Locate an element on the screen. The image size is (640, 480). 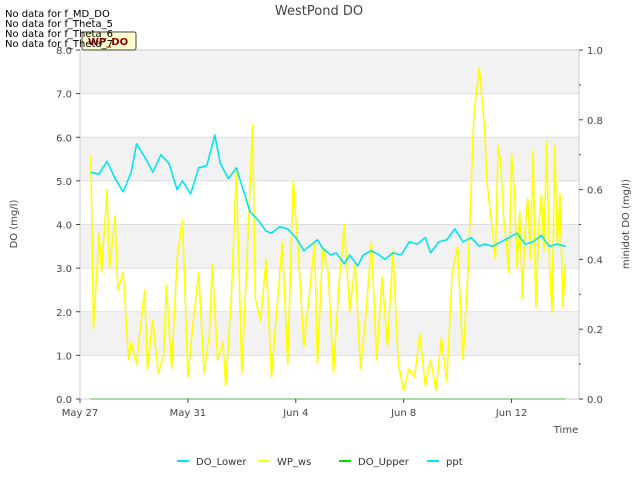
y-tick-label: 8.0 is located at coordinates (64, 51).